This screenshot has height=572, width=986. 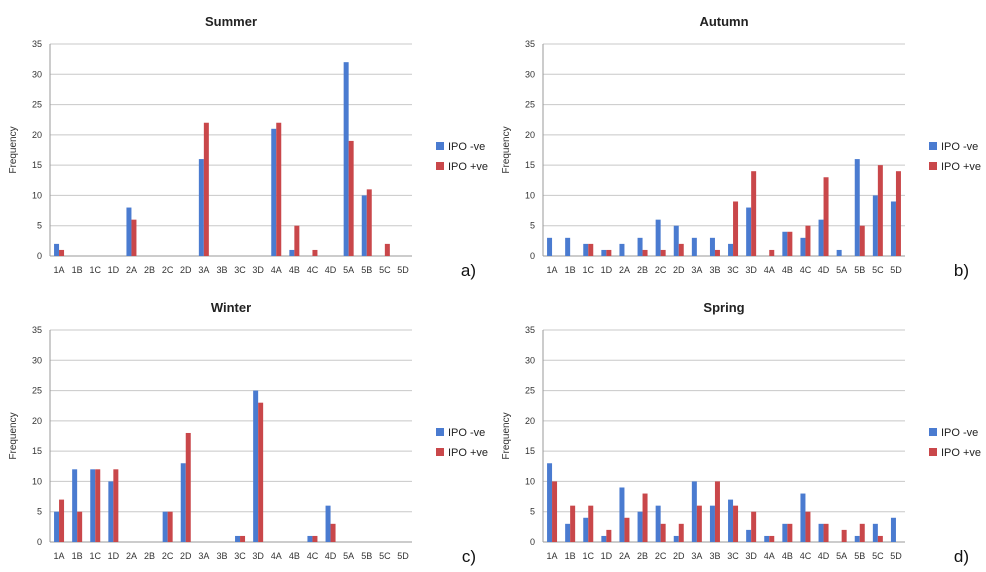 I want to click on bar-ipo-neg-1d, so click(x=111, y=511).